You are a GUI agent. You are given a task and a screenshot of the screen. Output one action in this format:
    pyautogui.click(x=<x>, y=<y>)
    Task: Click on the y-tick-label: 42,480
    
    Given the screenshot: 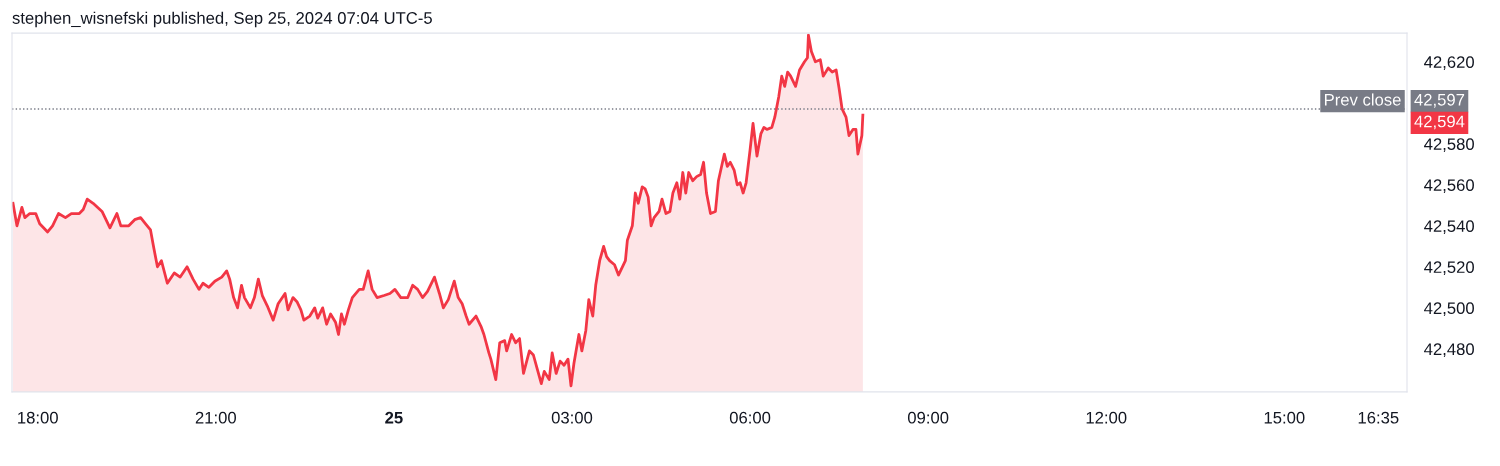 What is the action you would take?
    pyautogui.click(x=1449, y=350)
    